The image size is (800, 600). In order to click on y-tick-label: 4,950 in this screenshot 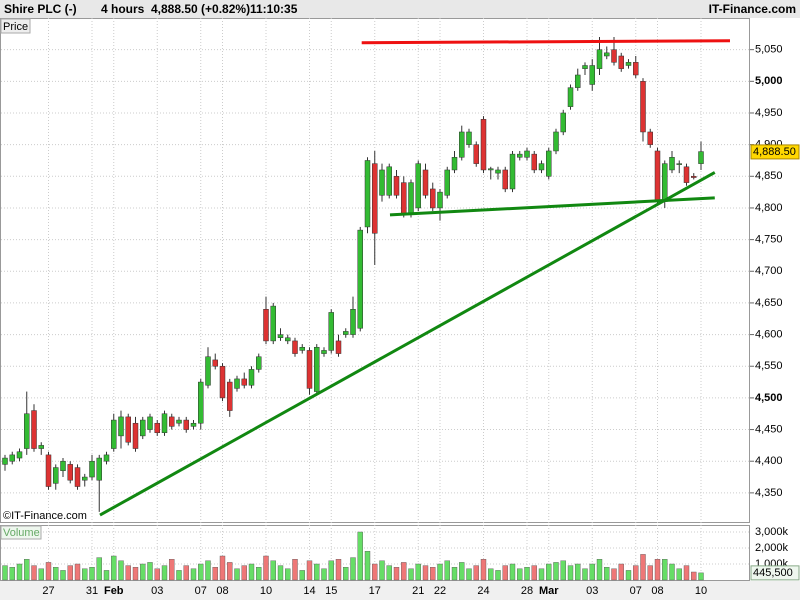, I will do `click(769, 113)`.